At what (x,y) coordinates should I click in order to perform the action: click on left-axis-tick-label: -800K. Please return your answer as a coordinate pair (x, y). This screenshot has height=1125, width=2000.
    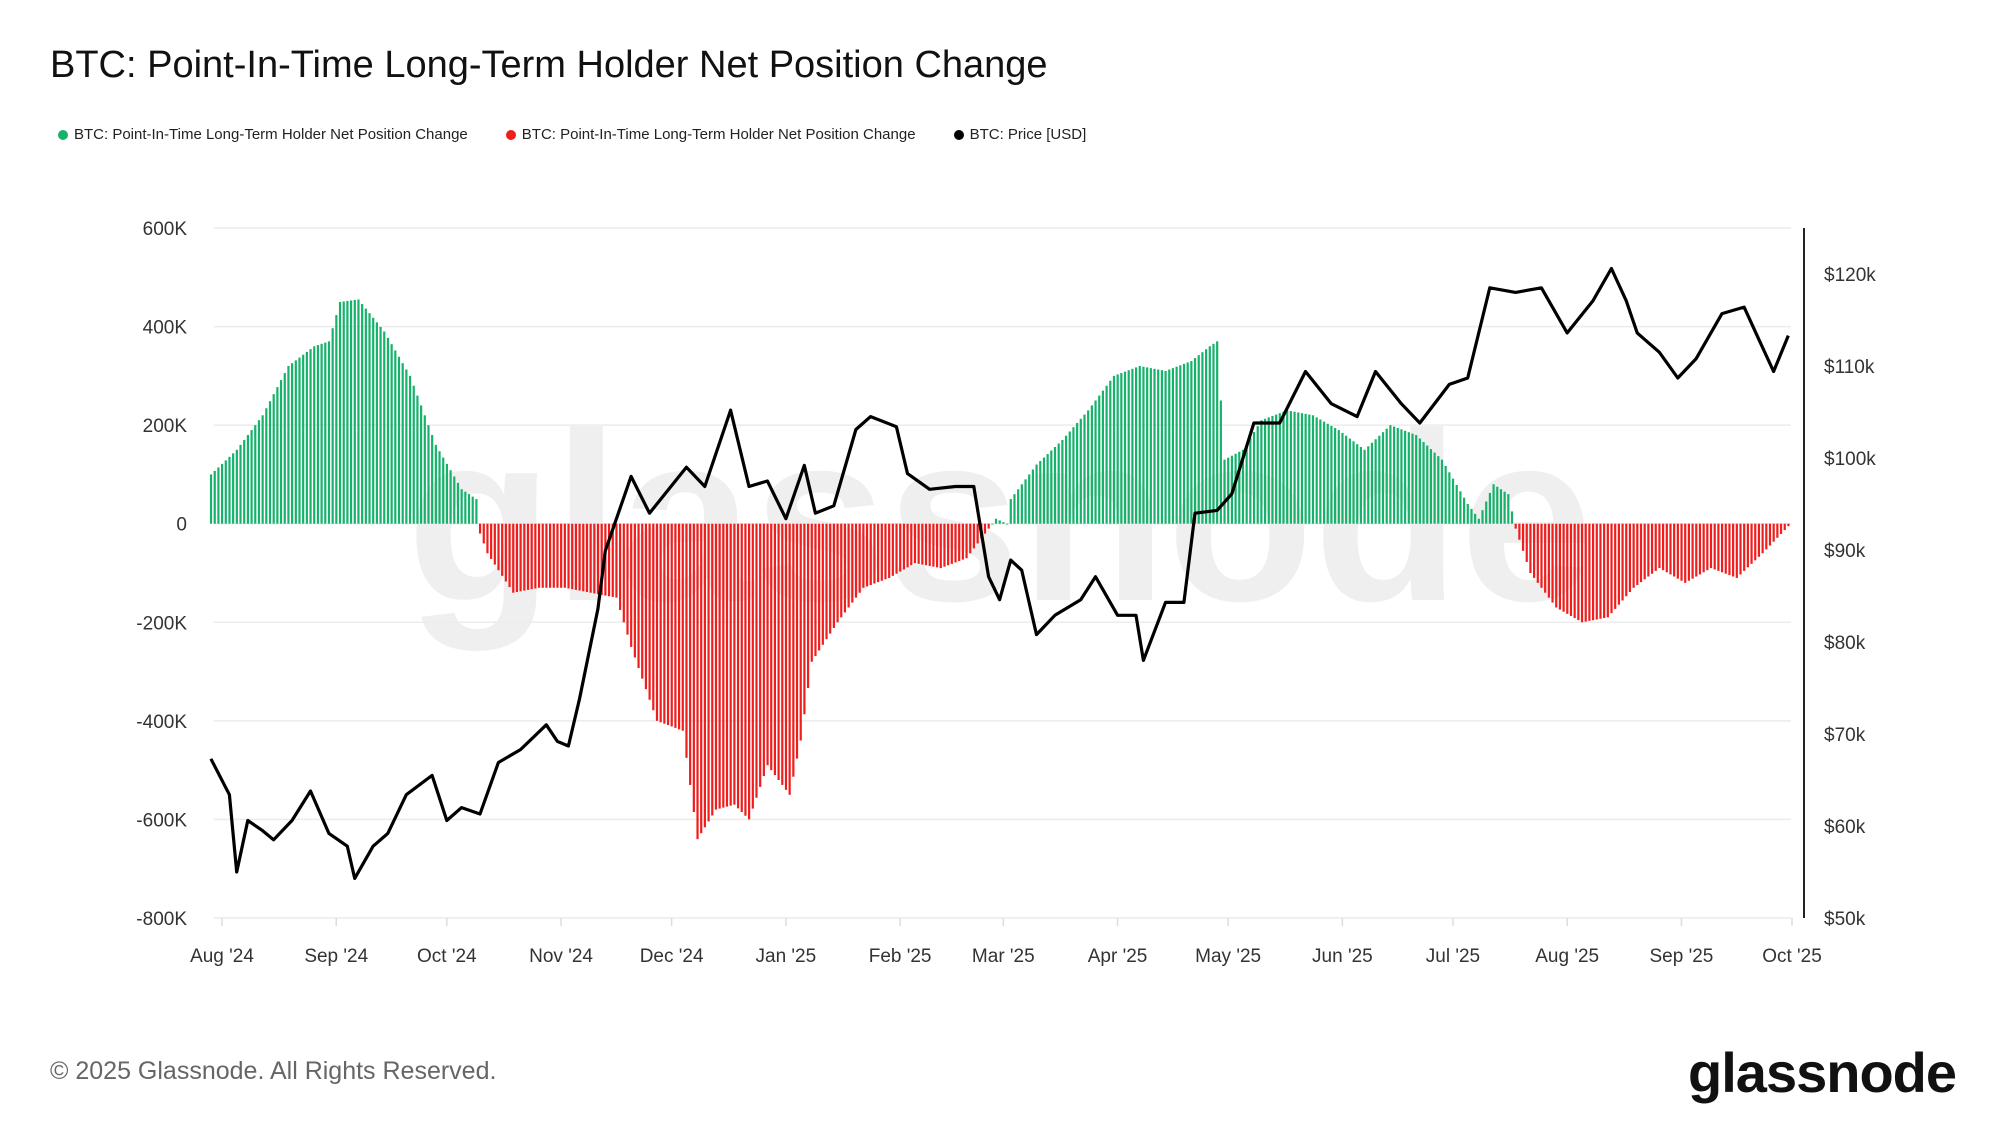
    Looking at the image, I should click on (161, 919).